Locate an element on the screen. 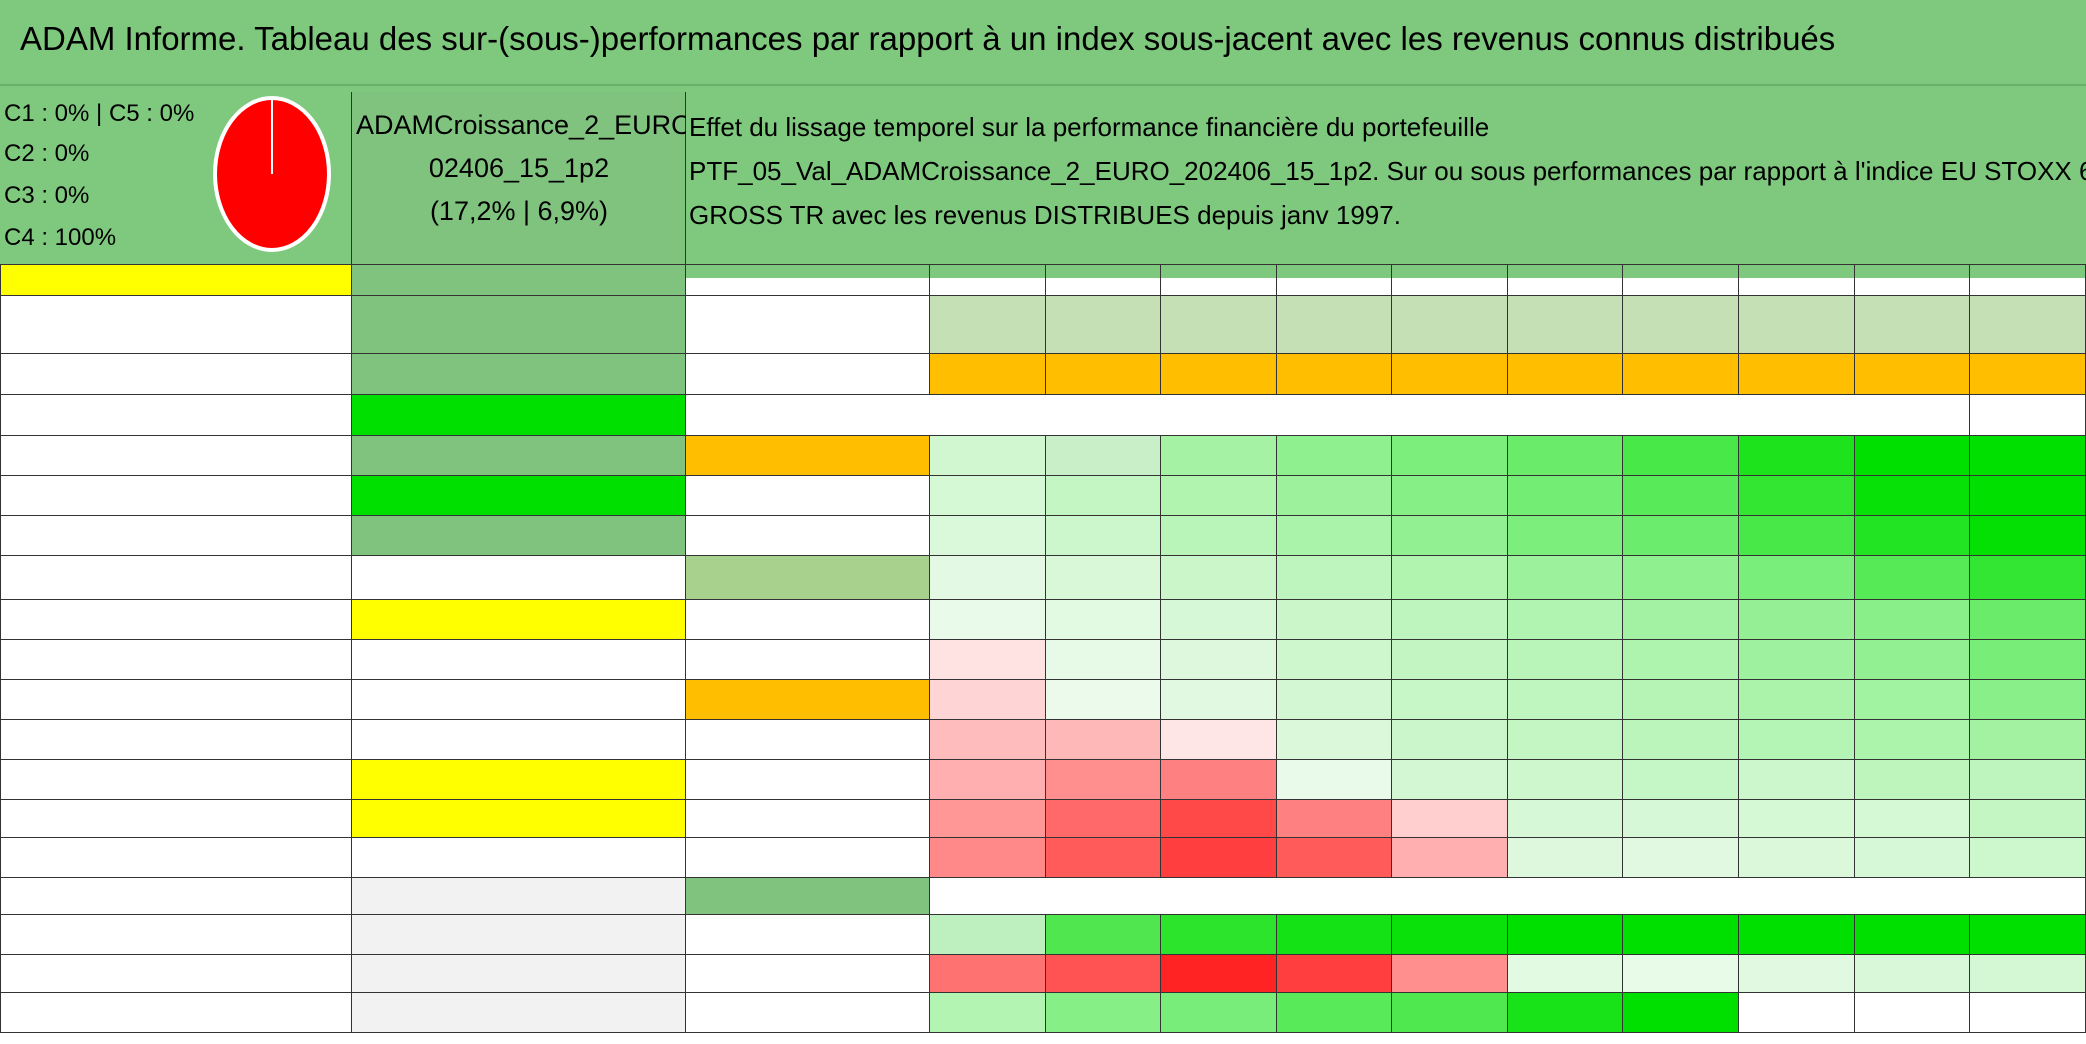 The width and height of the screenshot is (2086, 1044). asset-class-marker is located at coordinates (808, 896).